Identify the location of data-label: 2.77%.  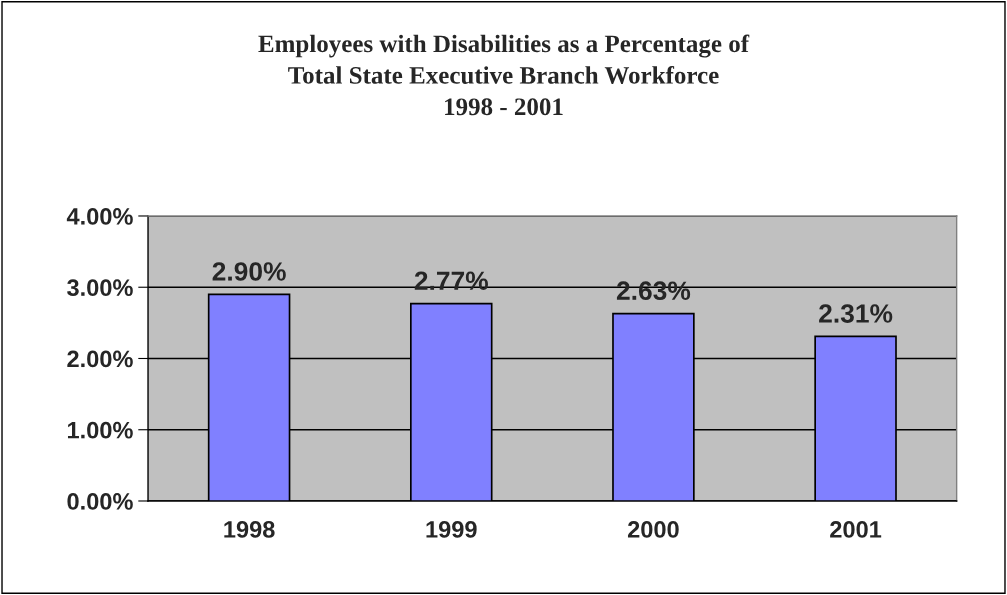
(451, 281).